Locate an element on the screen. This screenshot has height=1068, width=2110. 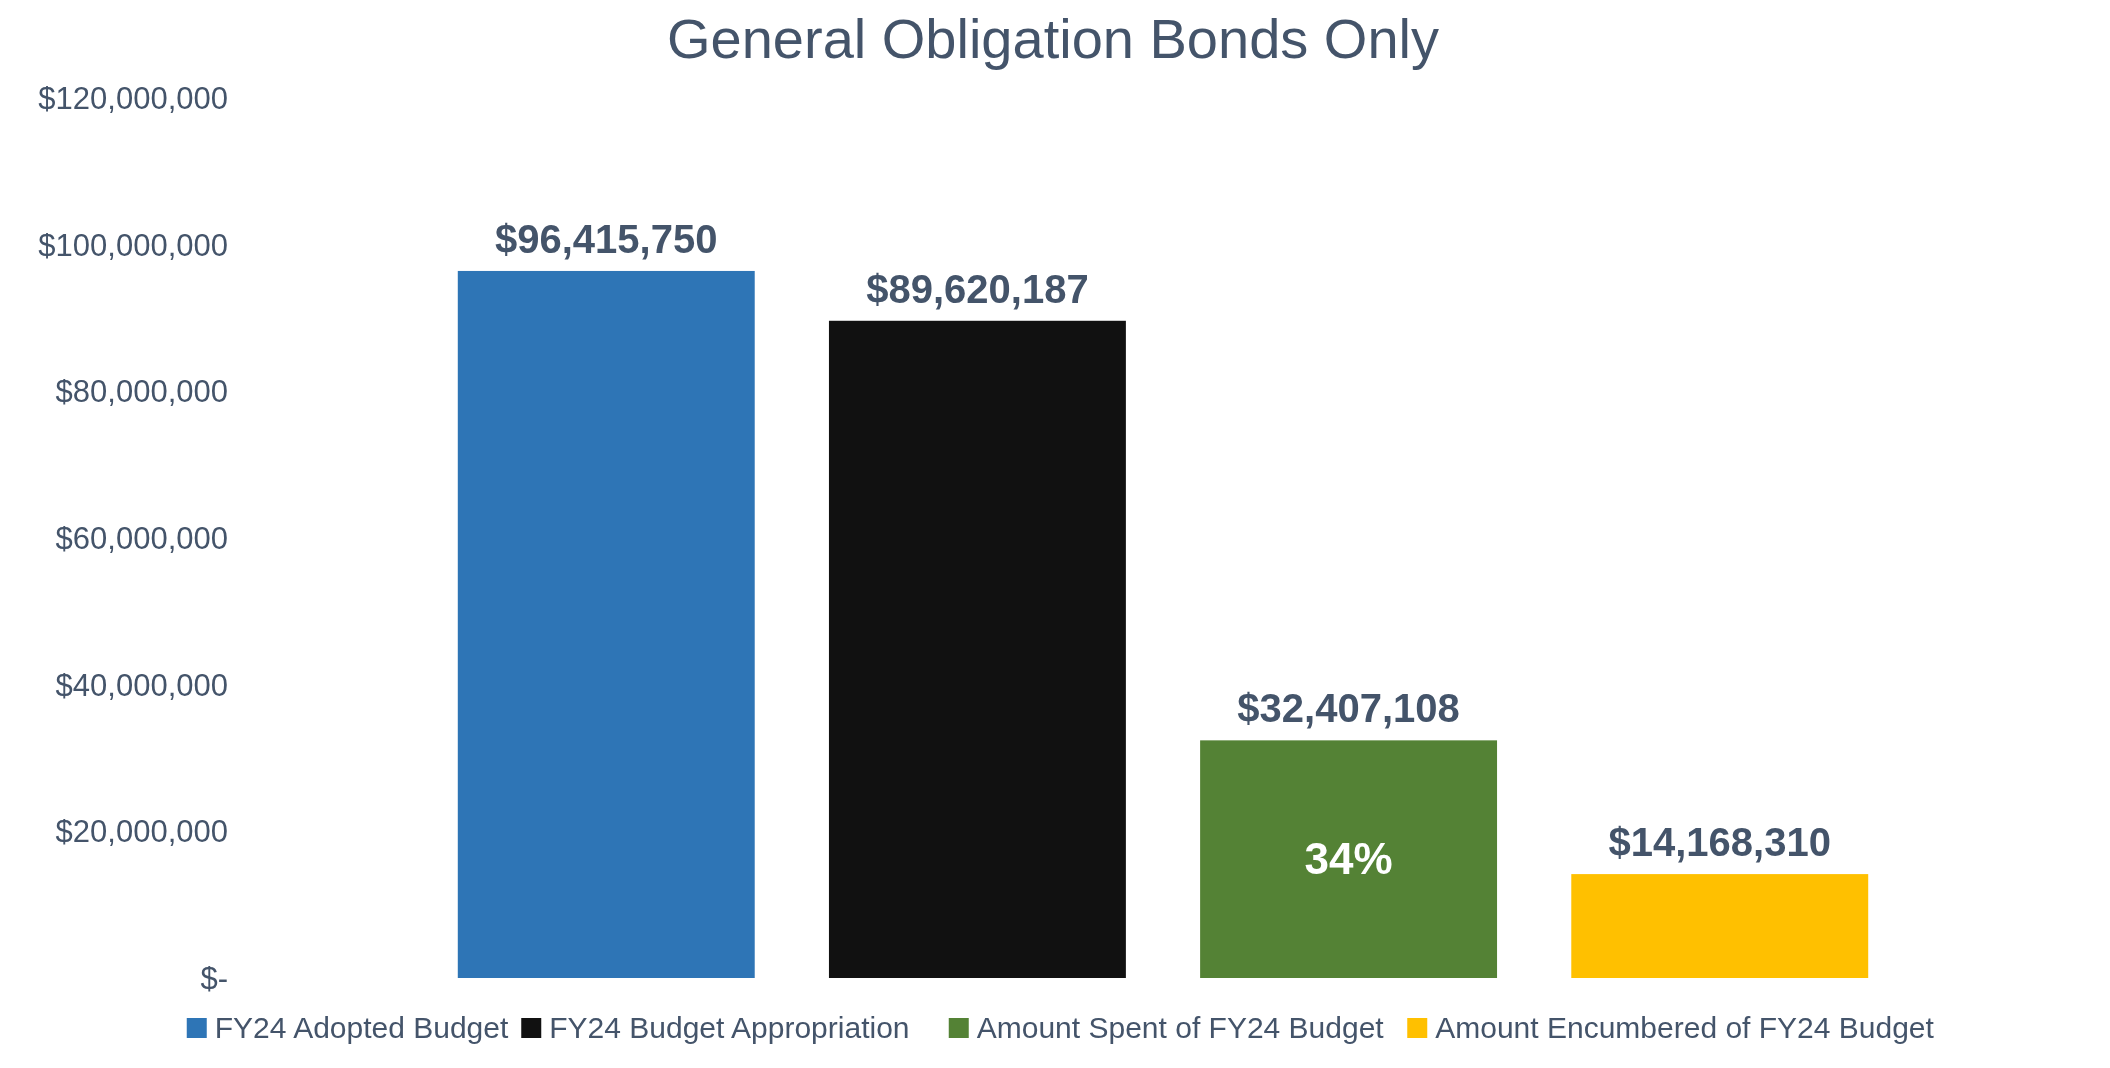
y-tick-label: $- is located at coordinates (214, 978).